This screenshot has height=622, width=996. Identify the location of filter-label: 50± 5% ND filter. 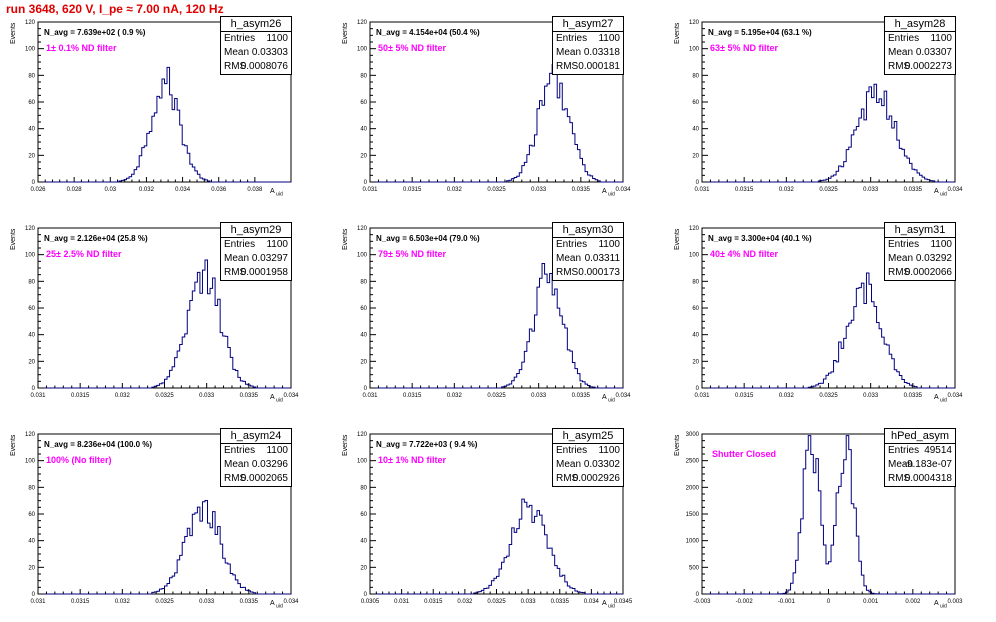
(412, 48).